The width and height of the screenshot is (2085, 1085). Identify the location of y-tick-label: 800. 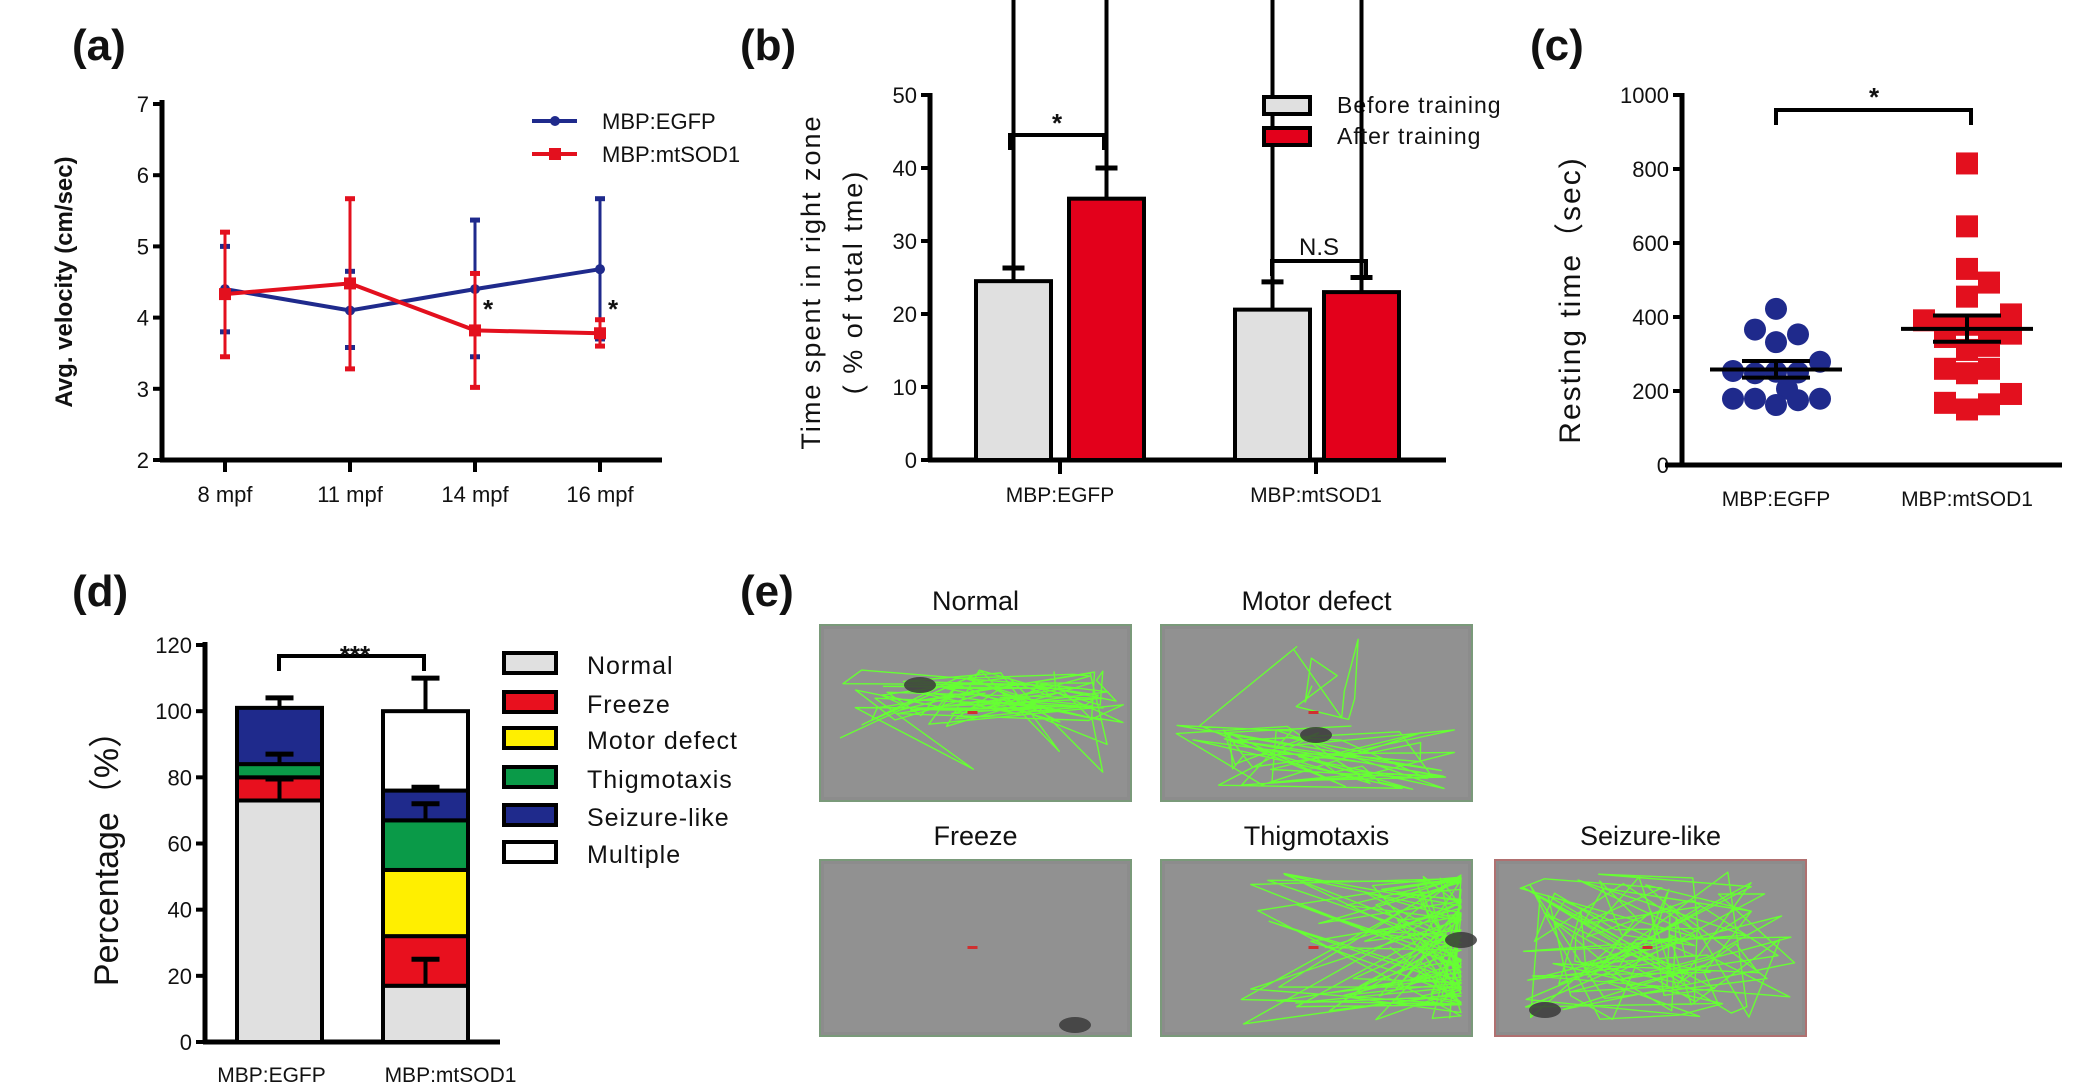
(1650, 169).